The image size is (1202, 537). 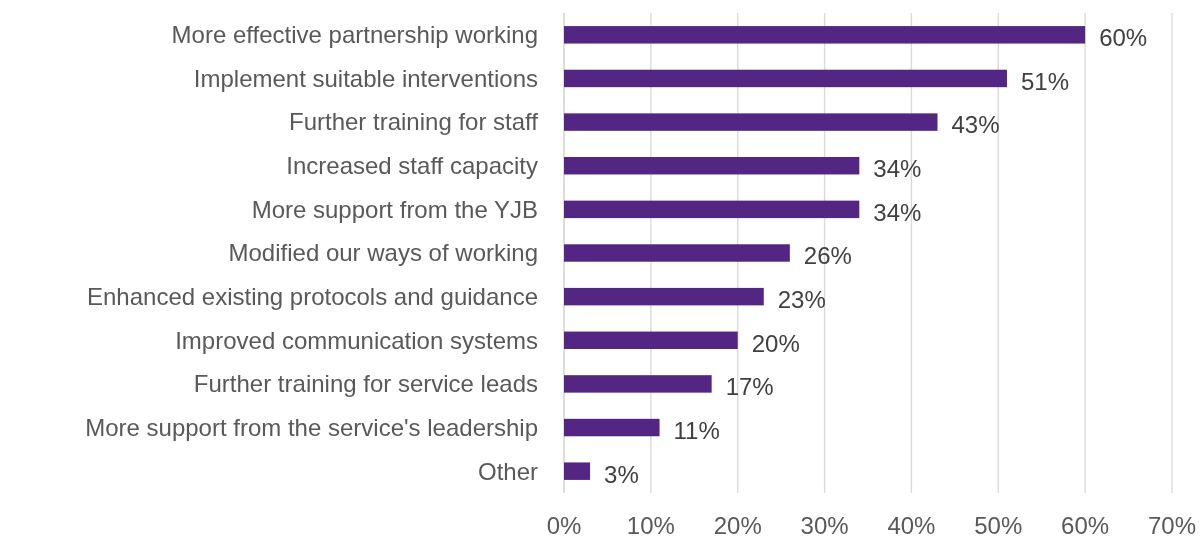 What do you see at coordinates (827, 256) in the screenshot?
I see `data-label: 26%` at bounding box center [827, 256].